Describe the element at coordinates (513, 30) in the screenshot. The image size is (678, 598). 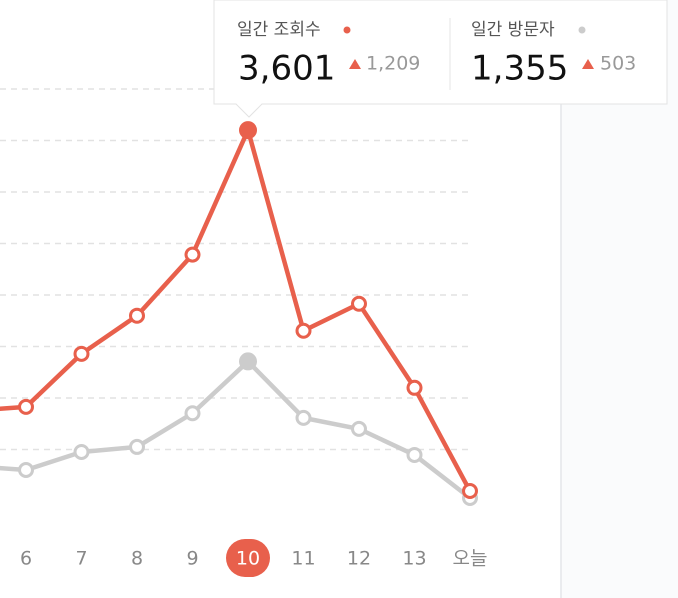
I see `tooltip-label: 일간 방문자` at that location.